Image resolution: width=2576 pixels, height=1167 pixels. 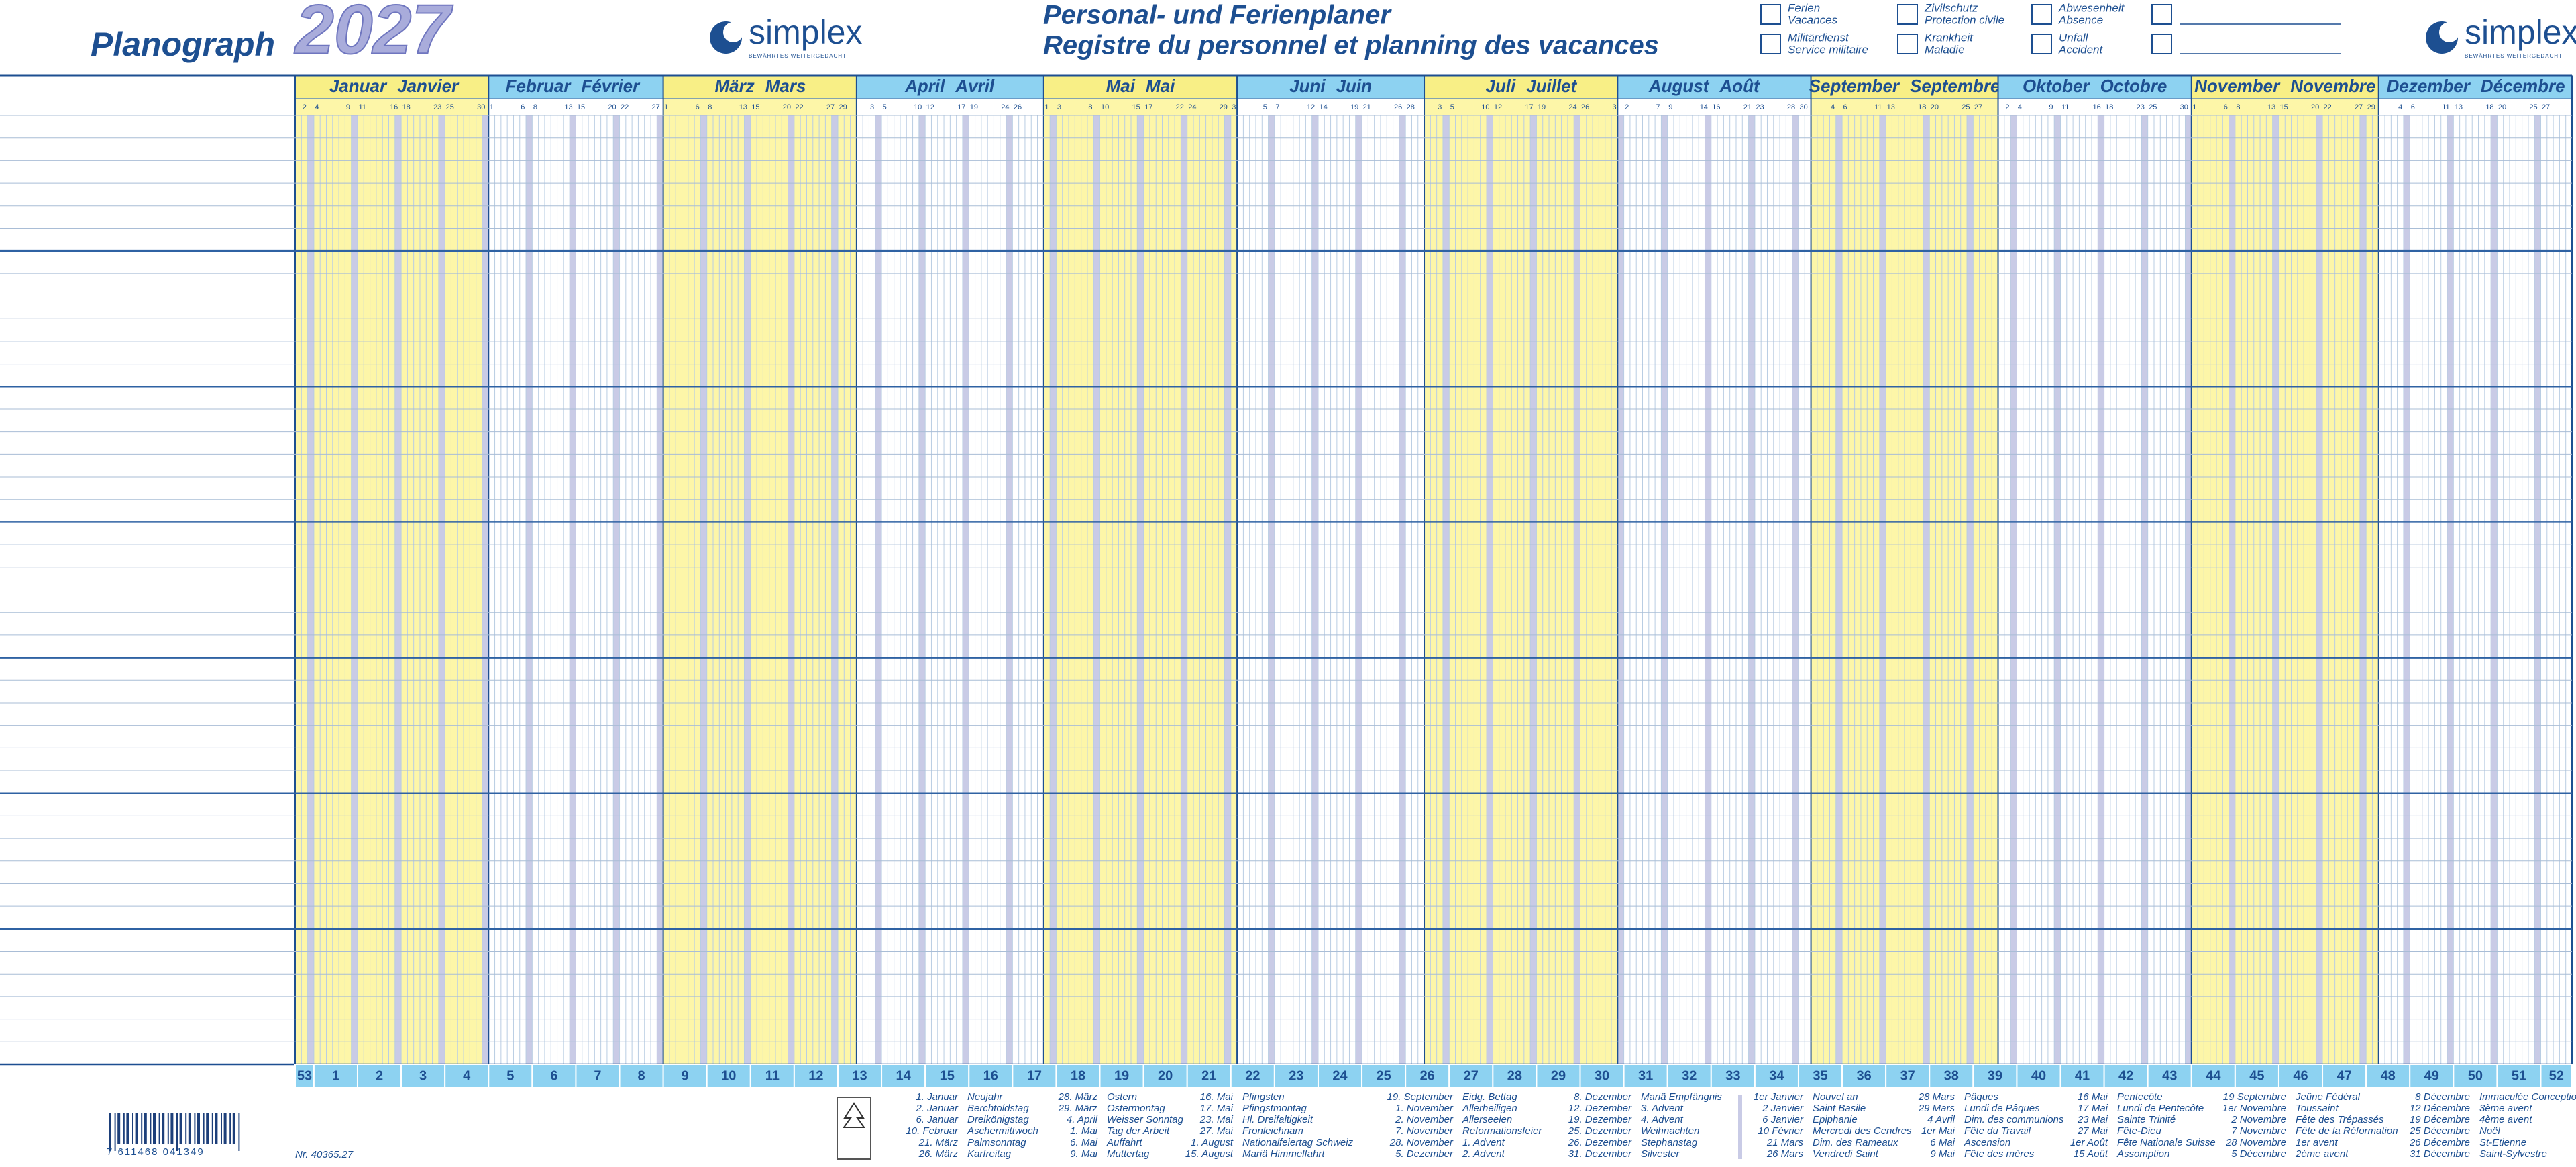 What do you see at coordinates (1489, 1108) in the screenshot?
I see `holiday-name: Allerheiligen` at bounding box center [1489, 1108].